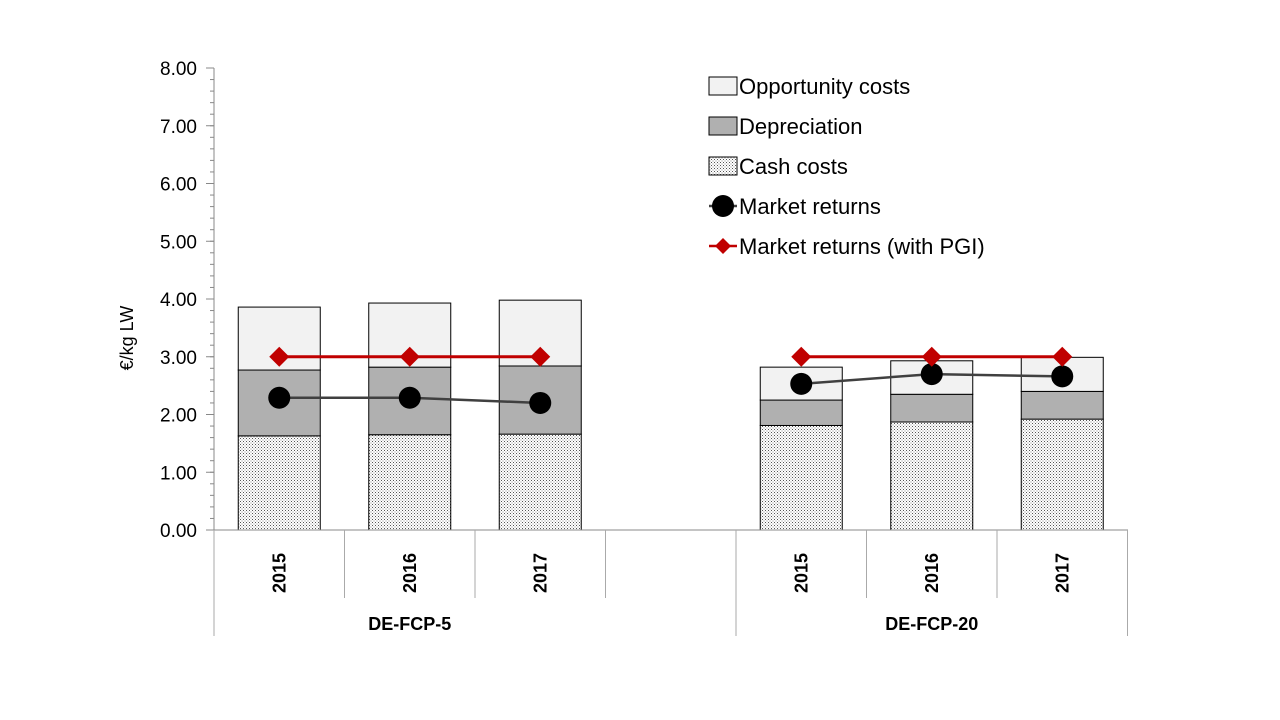 Image resolution: width=1280 pixels, height=720 pixels. What do you see at coordinates (723, 126) in the screenshot?
I see `legend-swatch-depreciation` at bounding box center [723, 126].